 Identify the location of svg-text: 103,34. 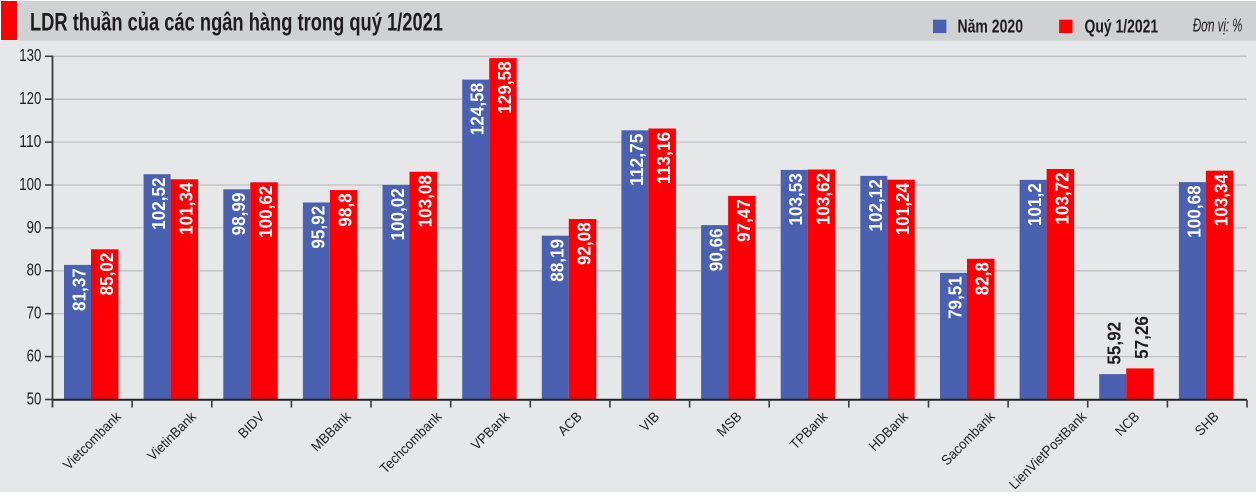
(1222, 200).